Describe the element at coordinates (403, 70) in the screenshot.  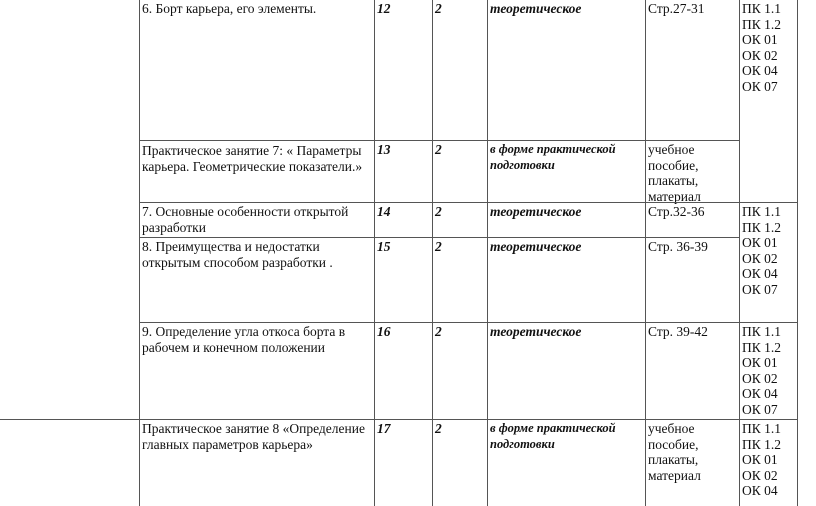
I see `cell-num: 12` at that location.